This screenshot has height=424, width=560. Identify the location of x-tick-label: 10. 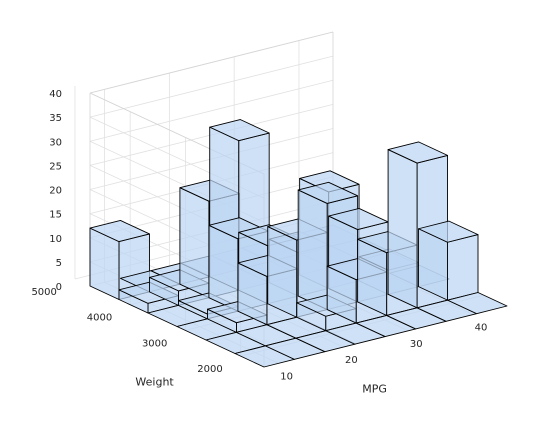
(286, 376).